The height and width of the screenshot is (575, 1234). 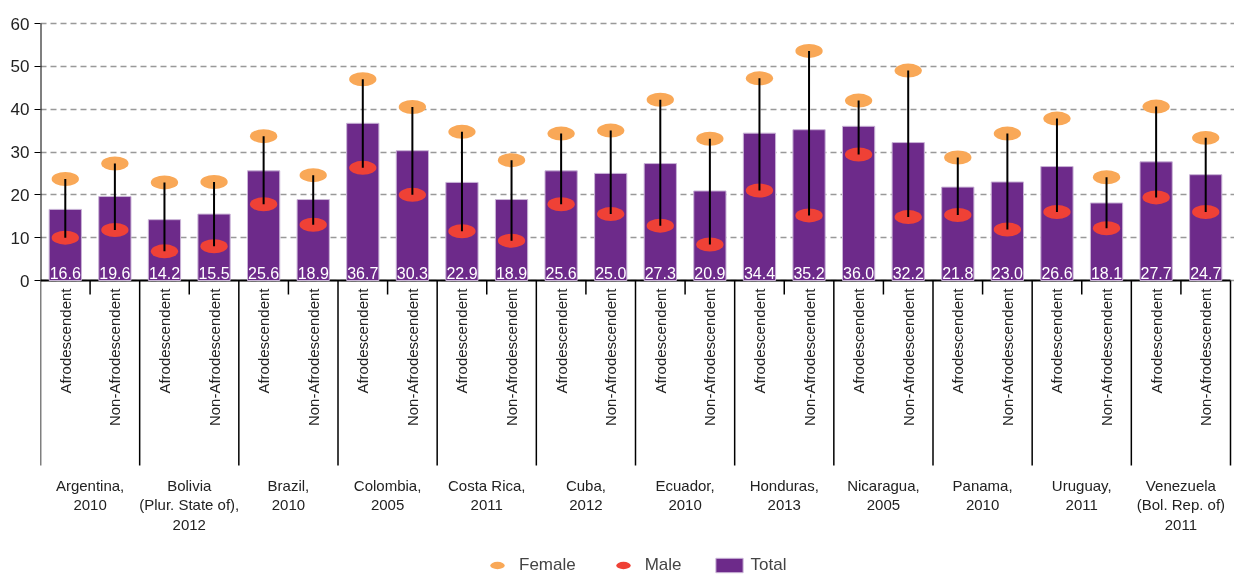 I want to click on legend-label: Total, so click(x=768, y=565).